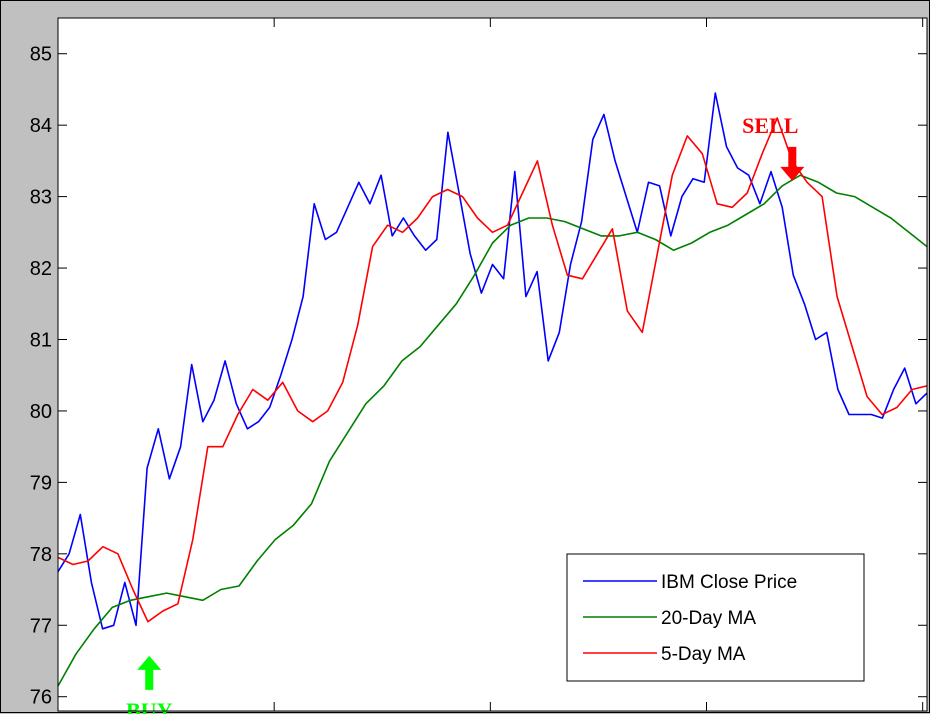  I want to click on y-tick-label: 85, so click(41, 55).